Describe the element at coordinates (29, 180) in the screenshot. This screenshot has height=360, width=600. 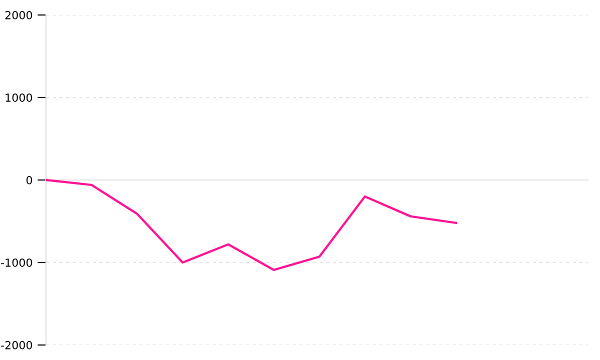
I see `y-tick-label: 0` at that location.